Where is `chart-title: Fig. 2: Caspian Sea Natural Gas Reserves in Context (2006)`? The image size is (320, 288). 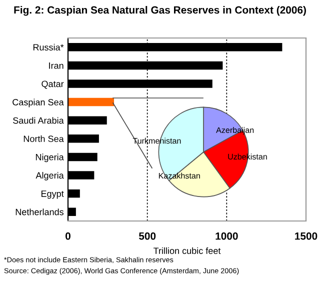
chart-title: Fig. 2: Caspian Sea Natural Gas Reserves in Context (2006) is located at coordinates (160, 11).